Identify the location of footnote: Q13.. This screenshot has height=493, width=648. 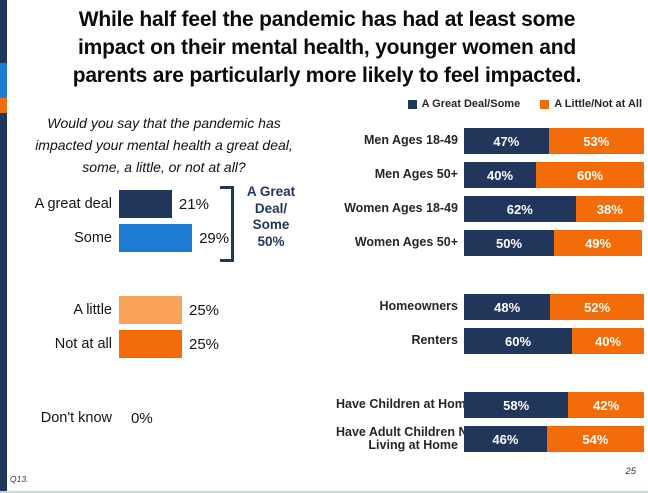
(19, 479).